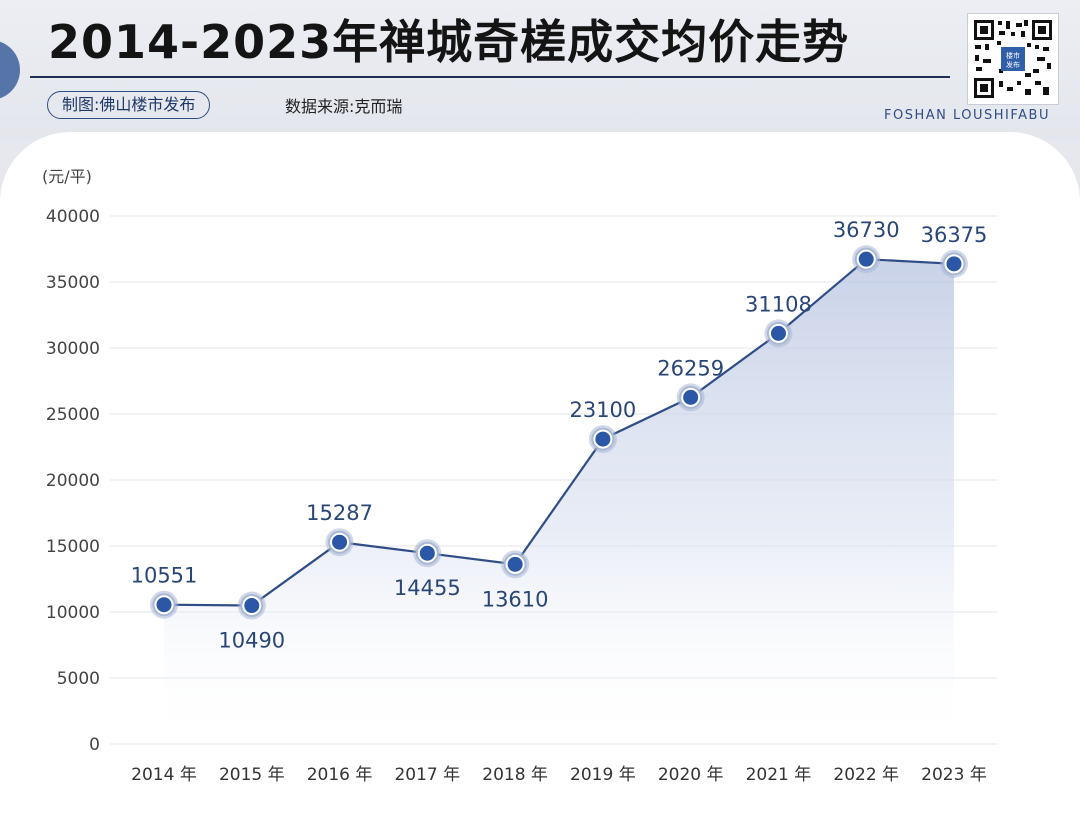 Image resolution: width=1080 pixels, height=832 pixels. Describe the element at coordinates (10, 70) in the screenshot. I see `header-accent` at that location.